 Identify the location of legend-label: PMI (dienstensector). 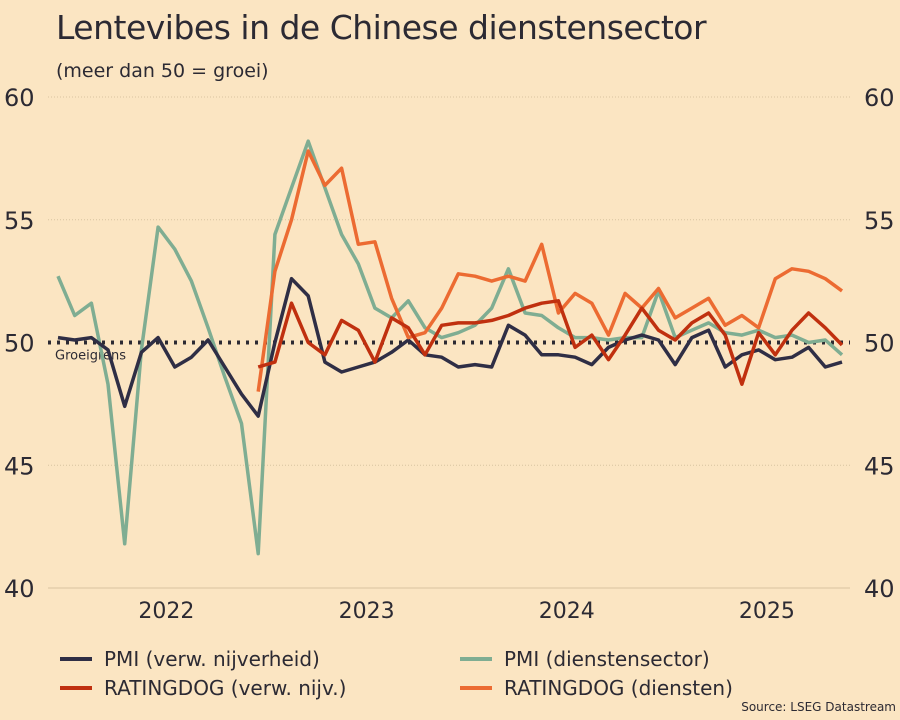
(607, 658).